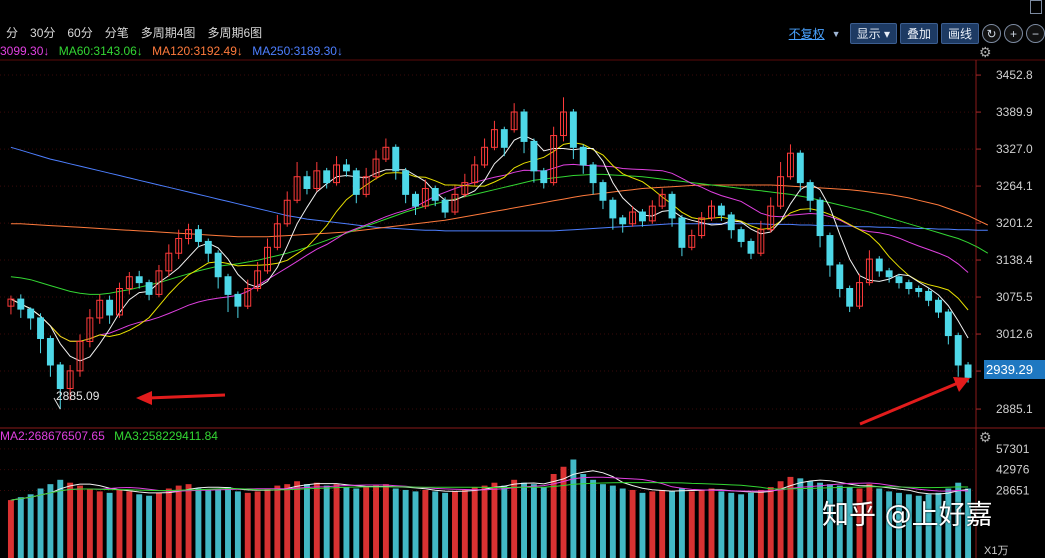 The width and height of the screenshot is (1045, 558). What do you see at coordinates (1036, 7) in the screenshot?
I see `window-corner-icon` at bounding box center [1036, 7].